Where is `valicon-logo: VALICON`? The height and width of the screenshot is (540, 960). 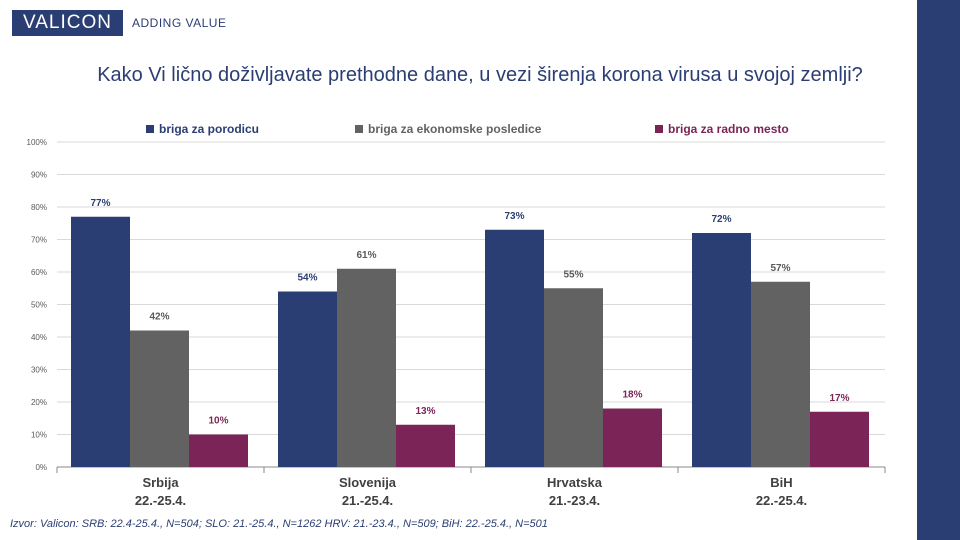 valicon-logo: VALICON is located at coordinates (67, 23).